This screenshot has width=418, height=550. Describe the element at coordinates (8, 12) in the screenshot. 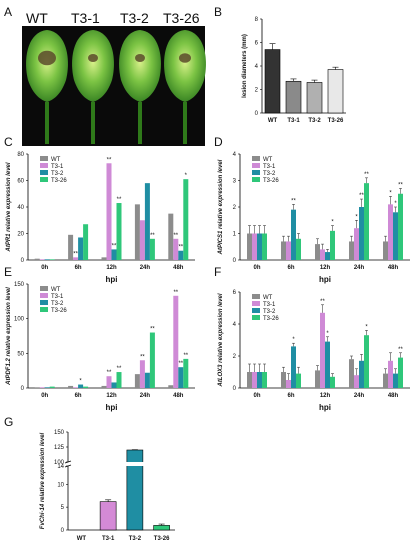

I see `panel-letter-a: A` at that location.